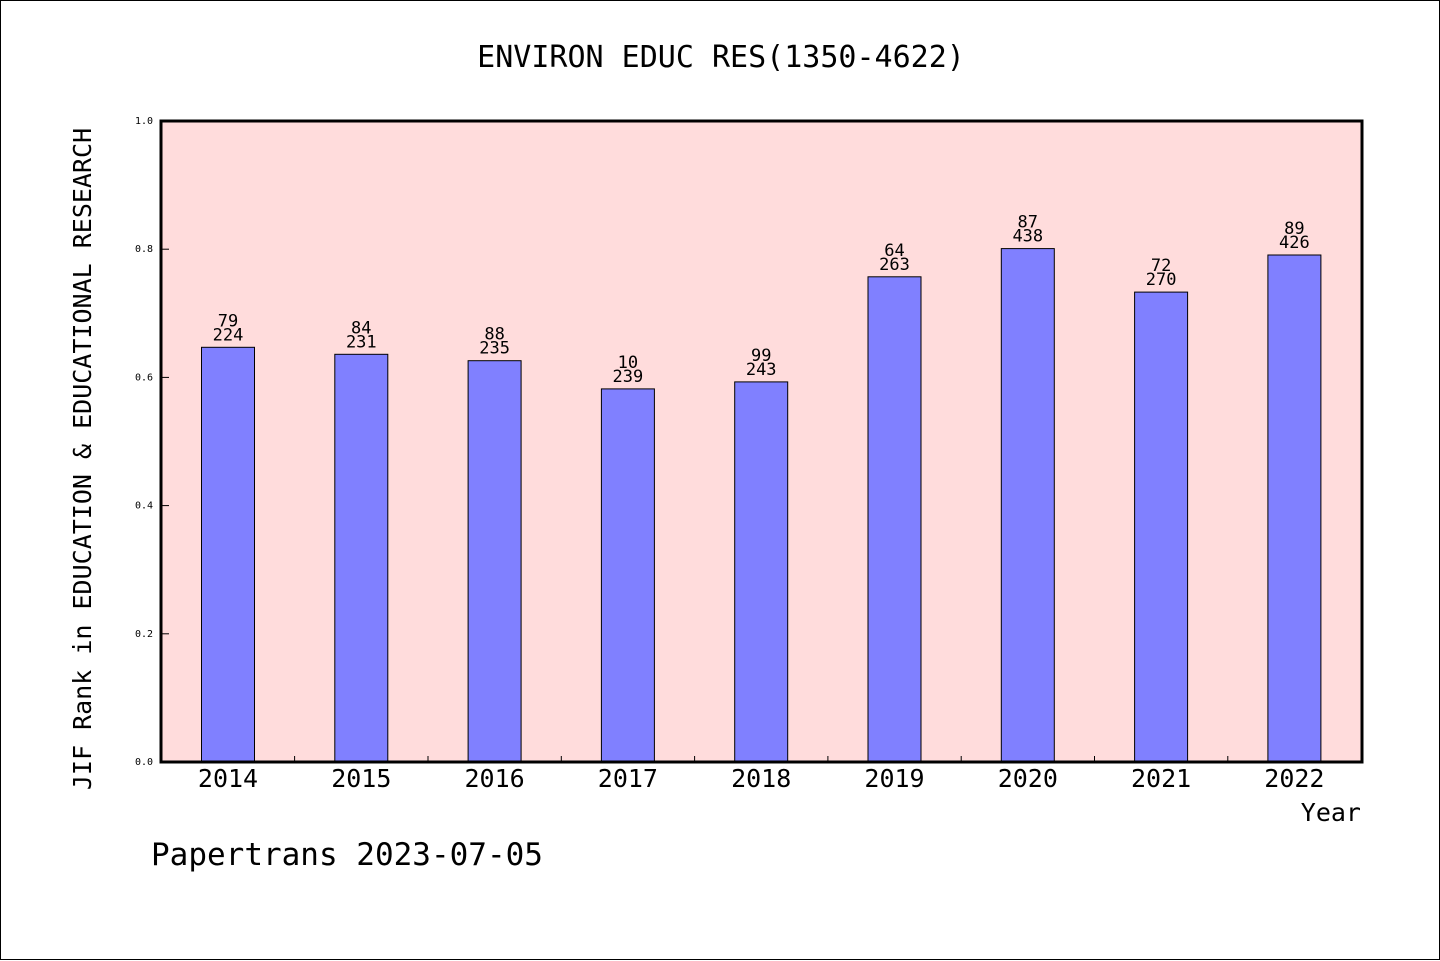 The height and width of the screenshot is (961, 1440). What do you see at coordinates (1028, 778) in the screenshot?
I see `x-tick-label-2020: 2020` at bounding box center [1028, 778].